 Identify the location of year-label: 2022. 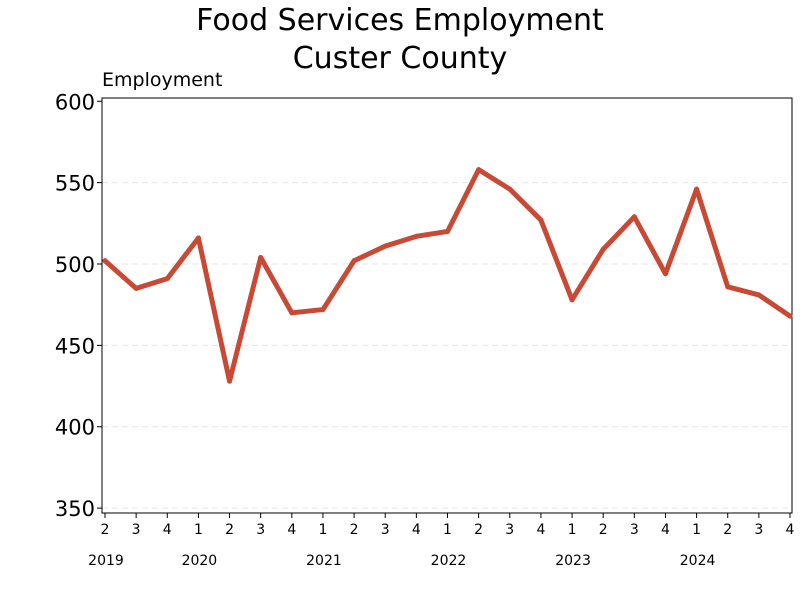
(449, 561).